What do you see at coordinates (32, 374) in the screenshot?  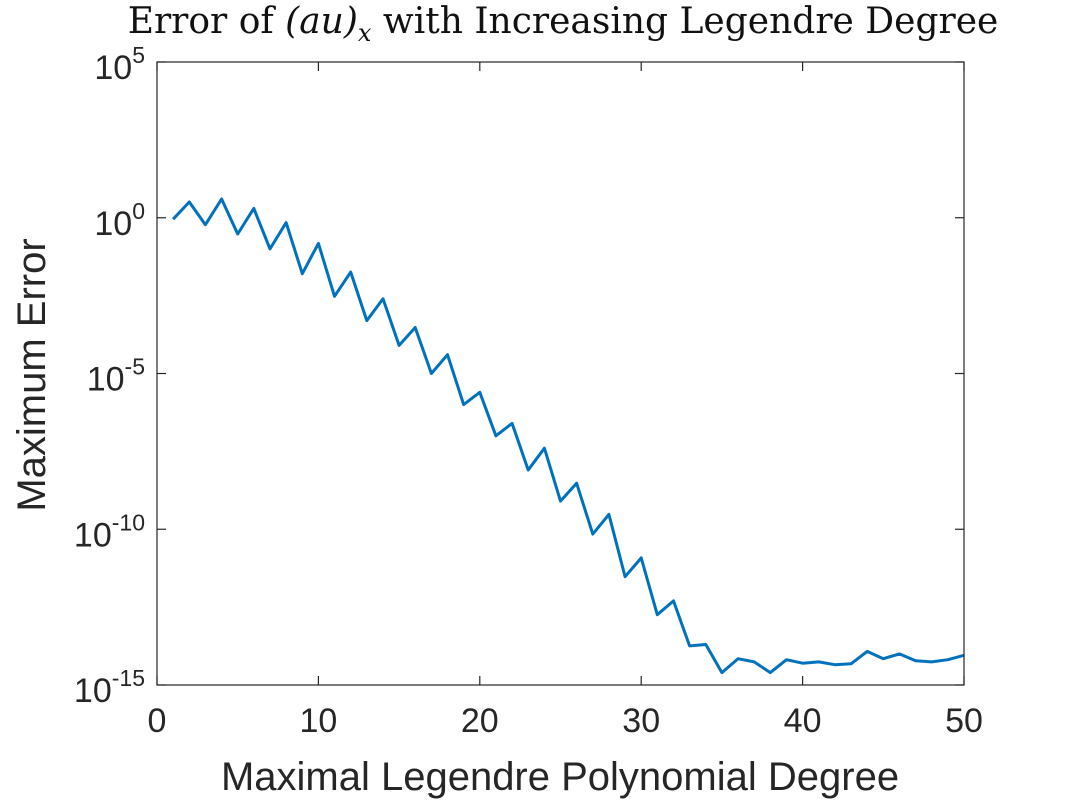 I see `y-axis-label: Maximum Error` at bounding box center [32, 374].